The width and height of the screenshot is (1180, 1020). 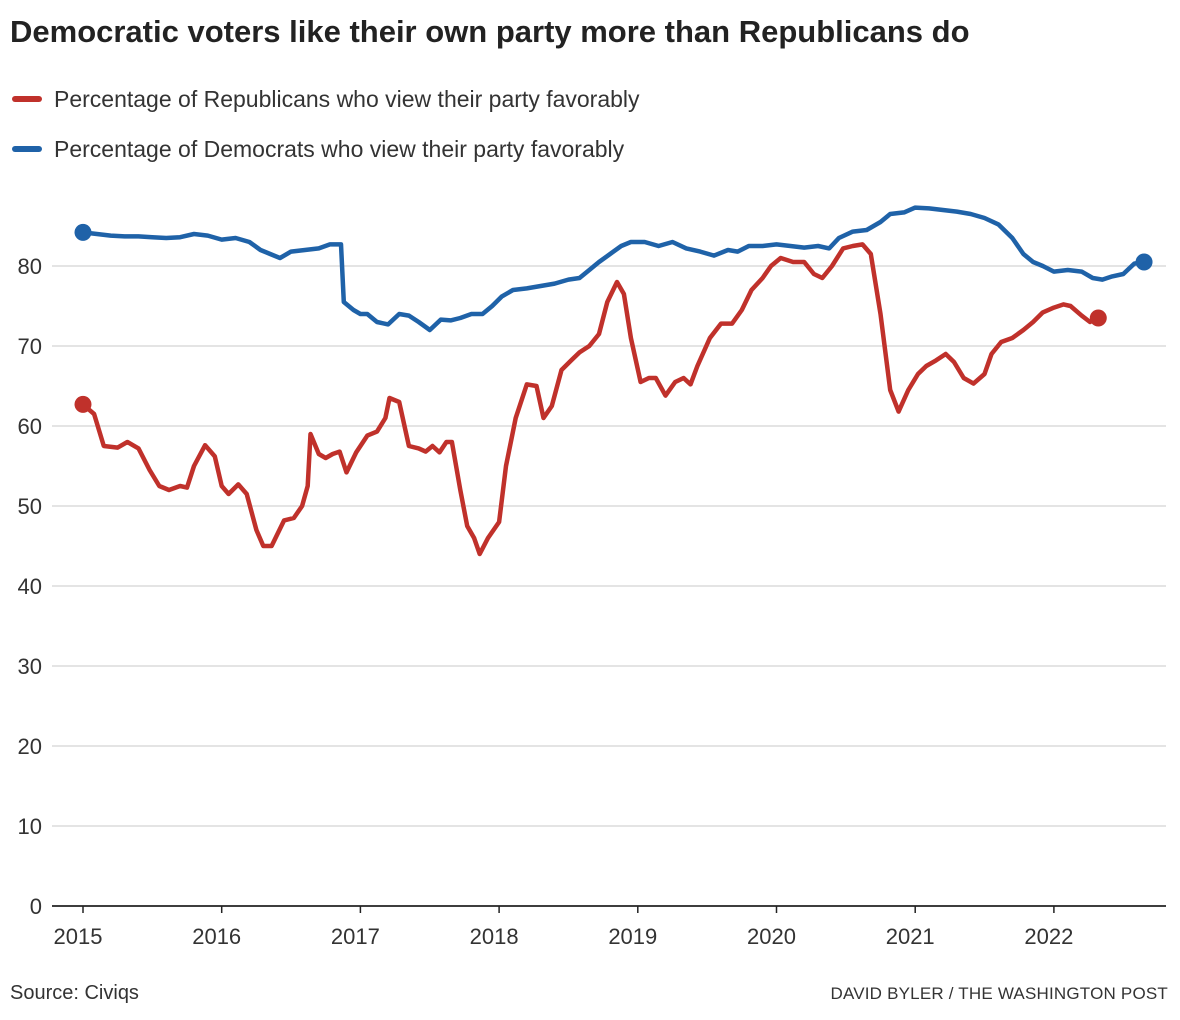 What do you see at coordinates (1098, 318) in the screenshot?
I see `series-end-dot-republicans` at bounding box center [1098, 318].